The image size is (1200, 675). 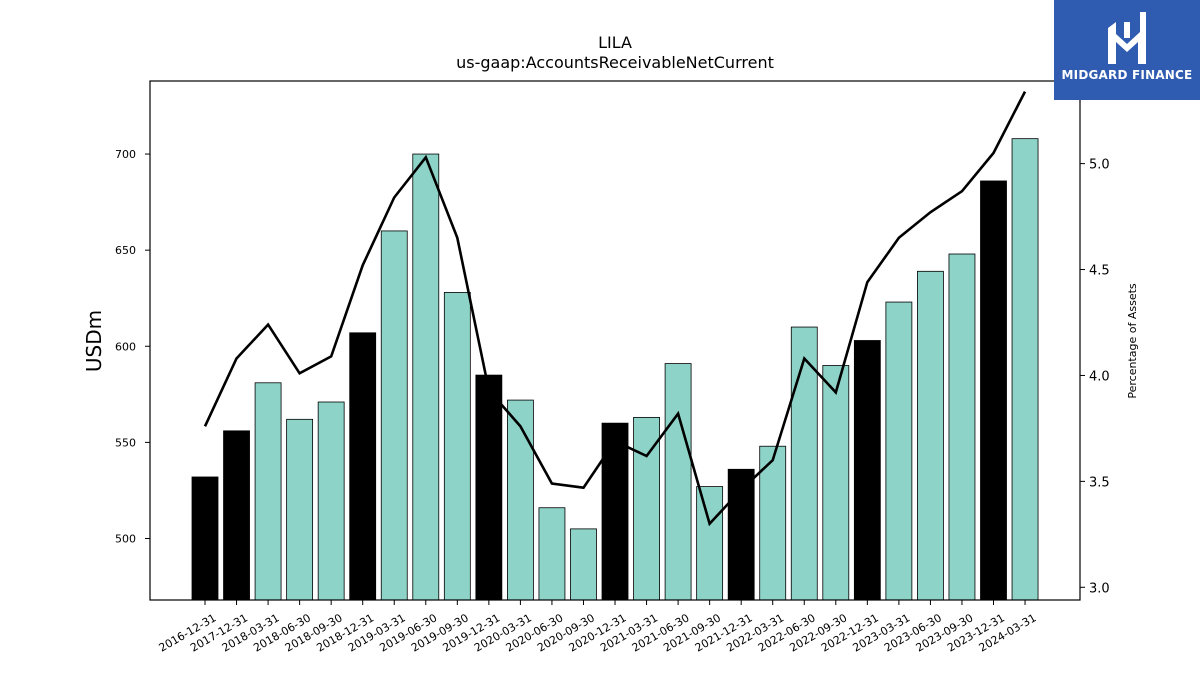 What do you see at coordinates (615, 42) in the screenshot?
I see `chart-title: LILA` at bounding box center [615, 42].